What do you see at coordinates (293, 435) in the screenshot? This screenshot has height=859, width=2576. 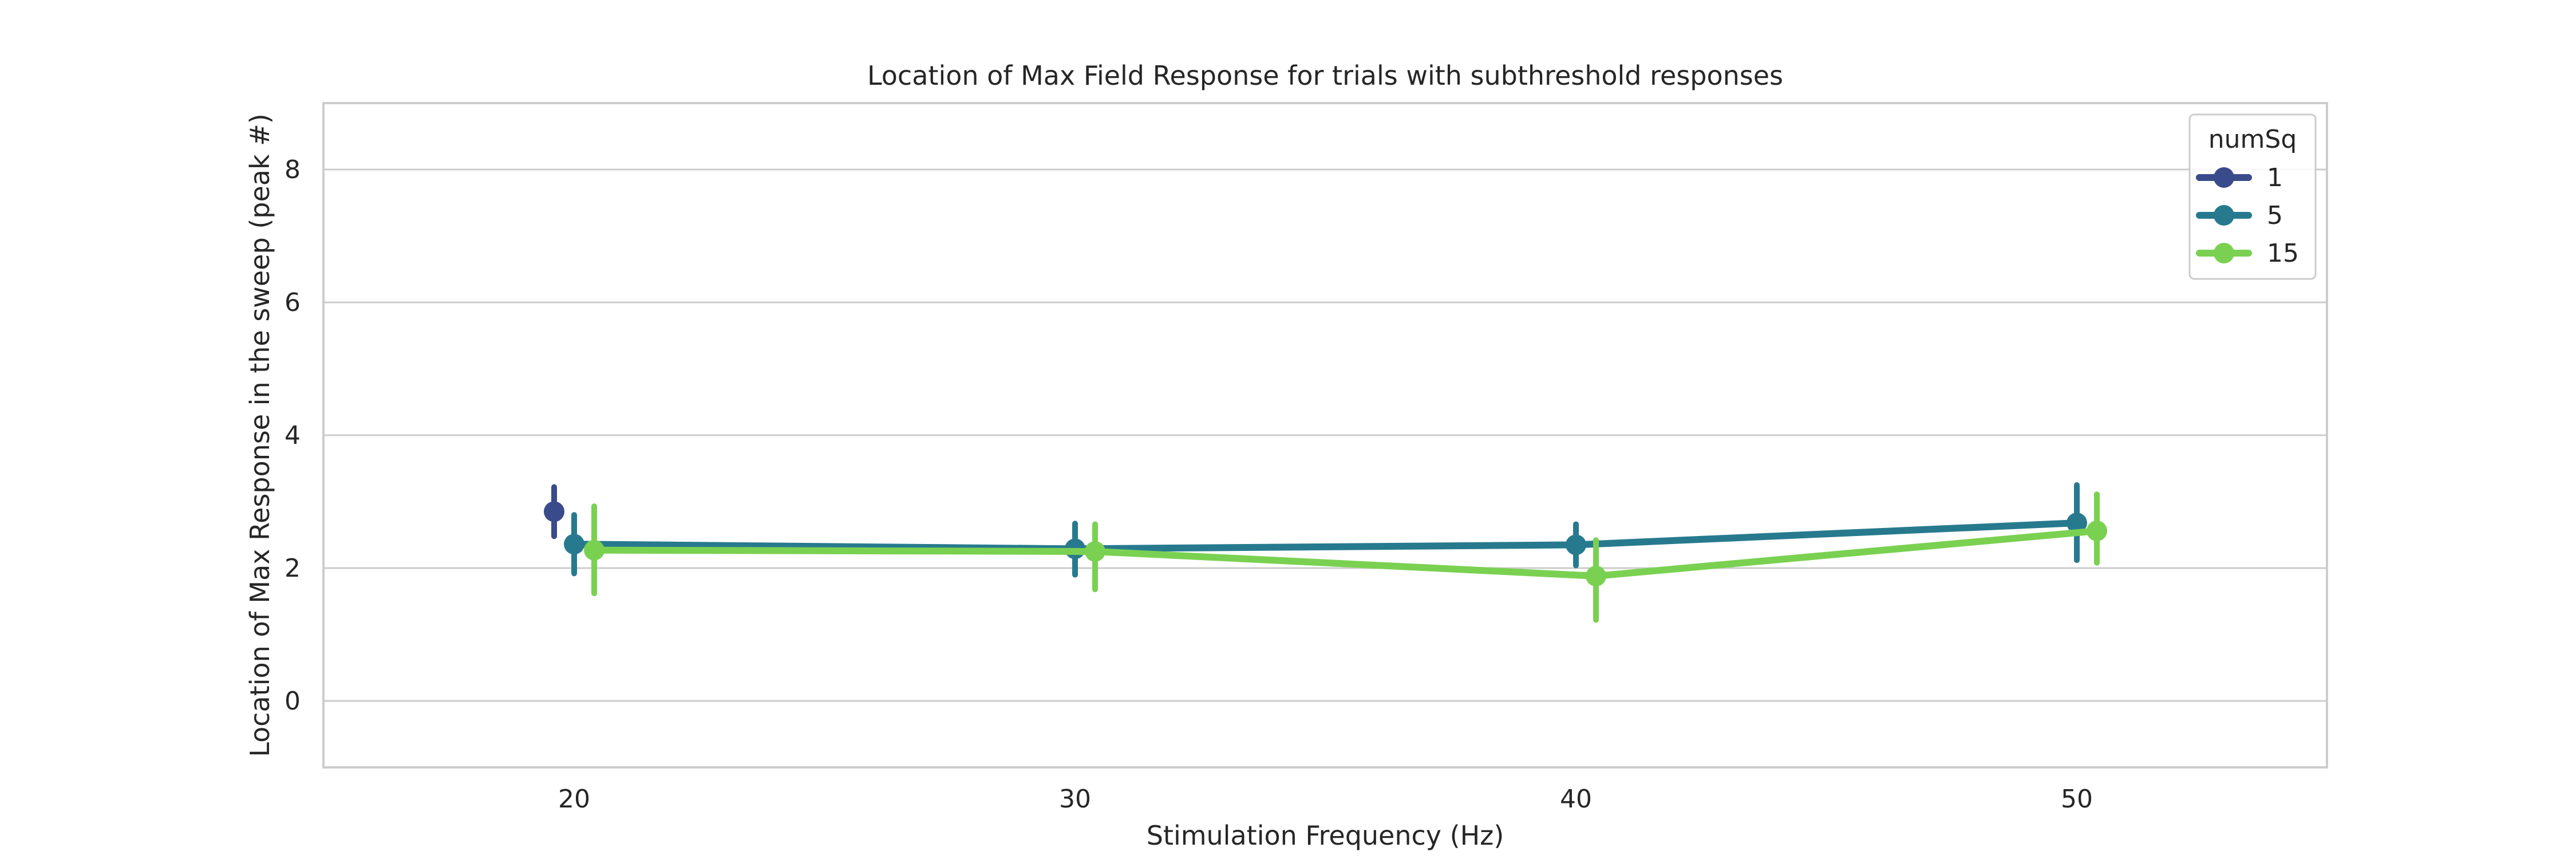 I see `y-tick-label: 4` at bounding box center [293, 435].